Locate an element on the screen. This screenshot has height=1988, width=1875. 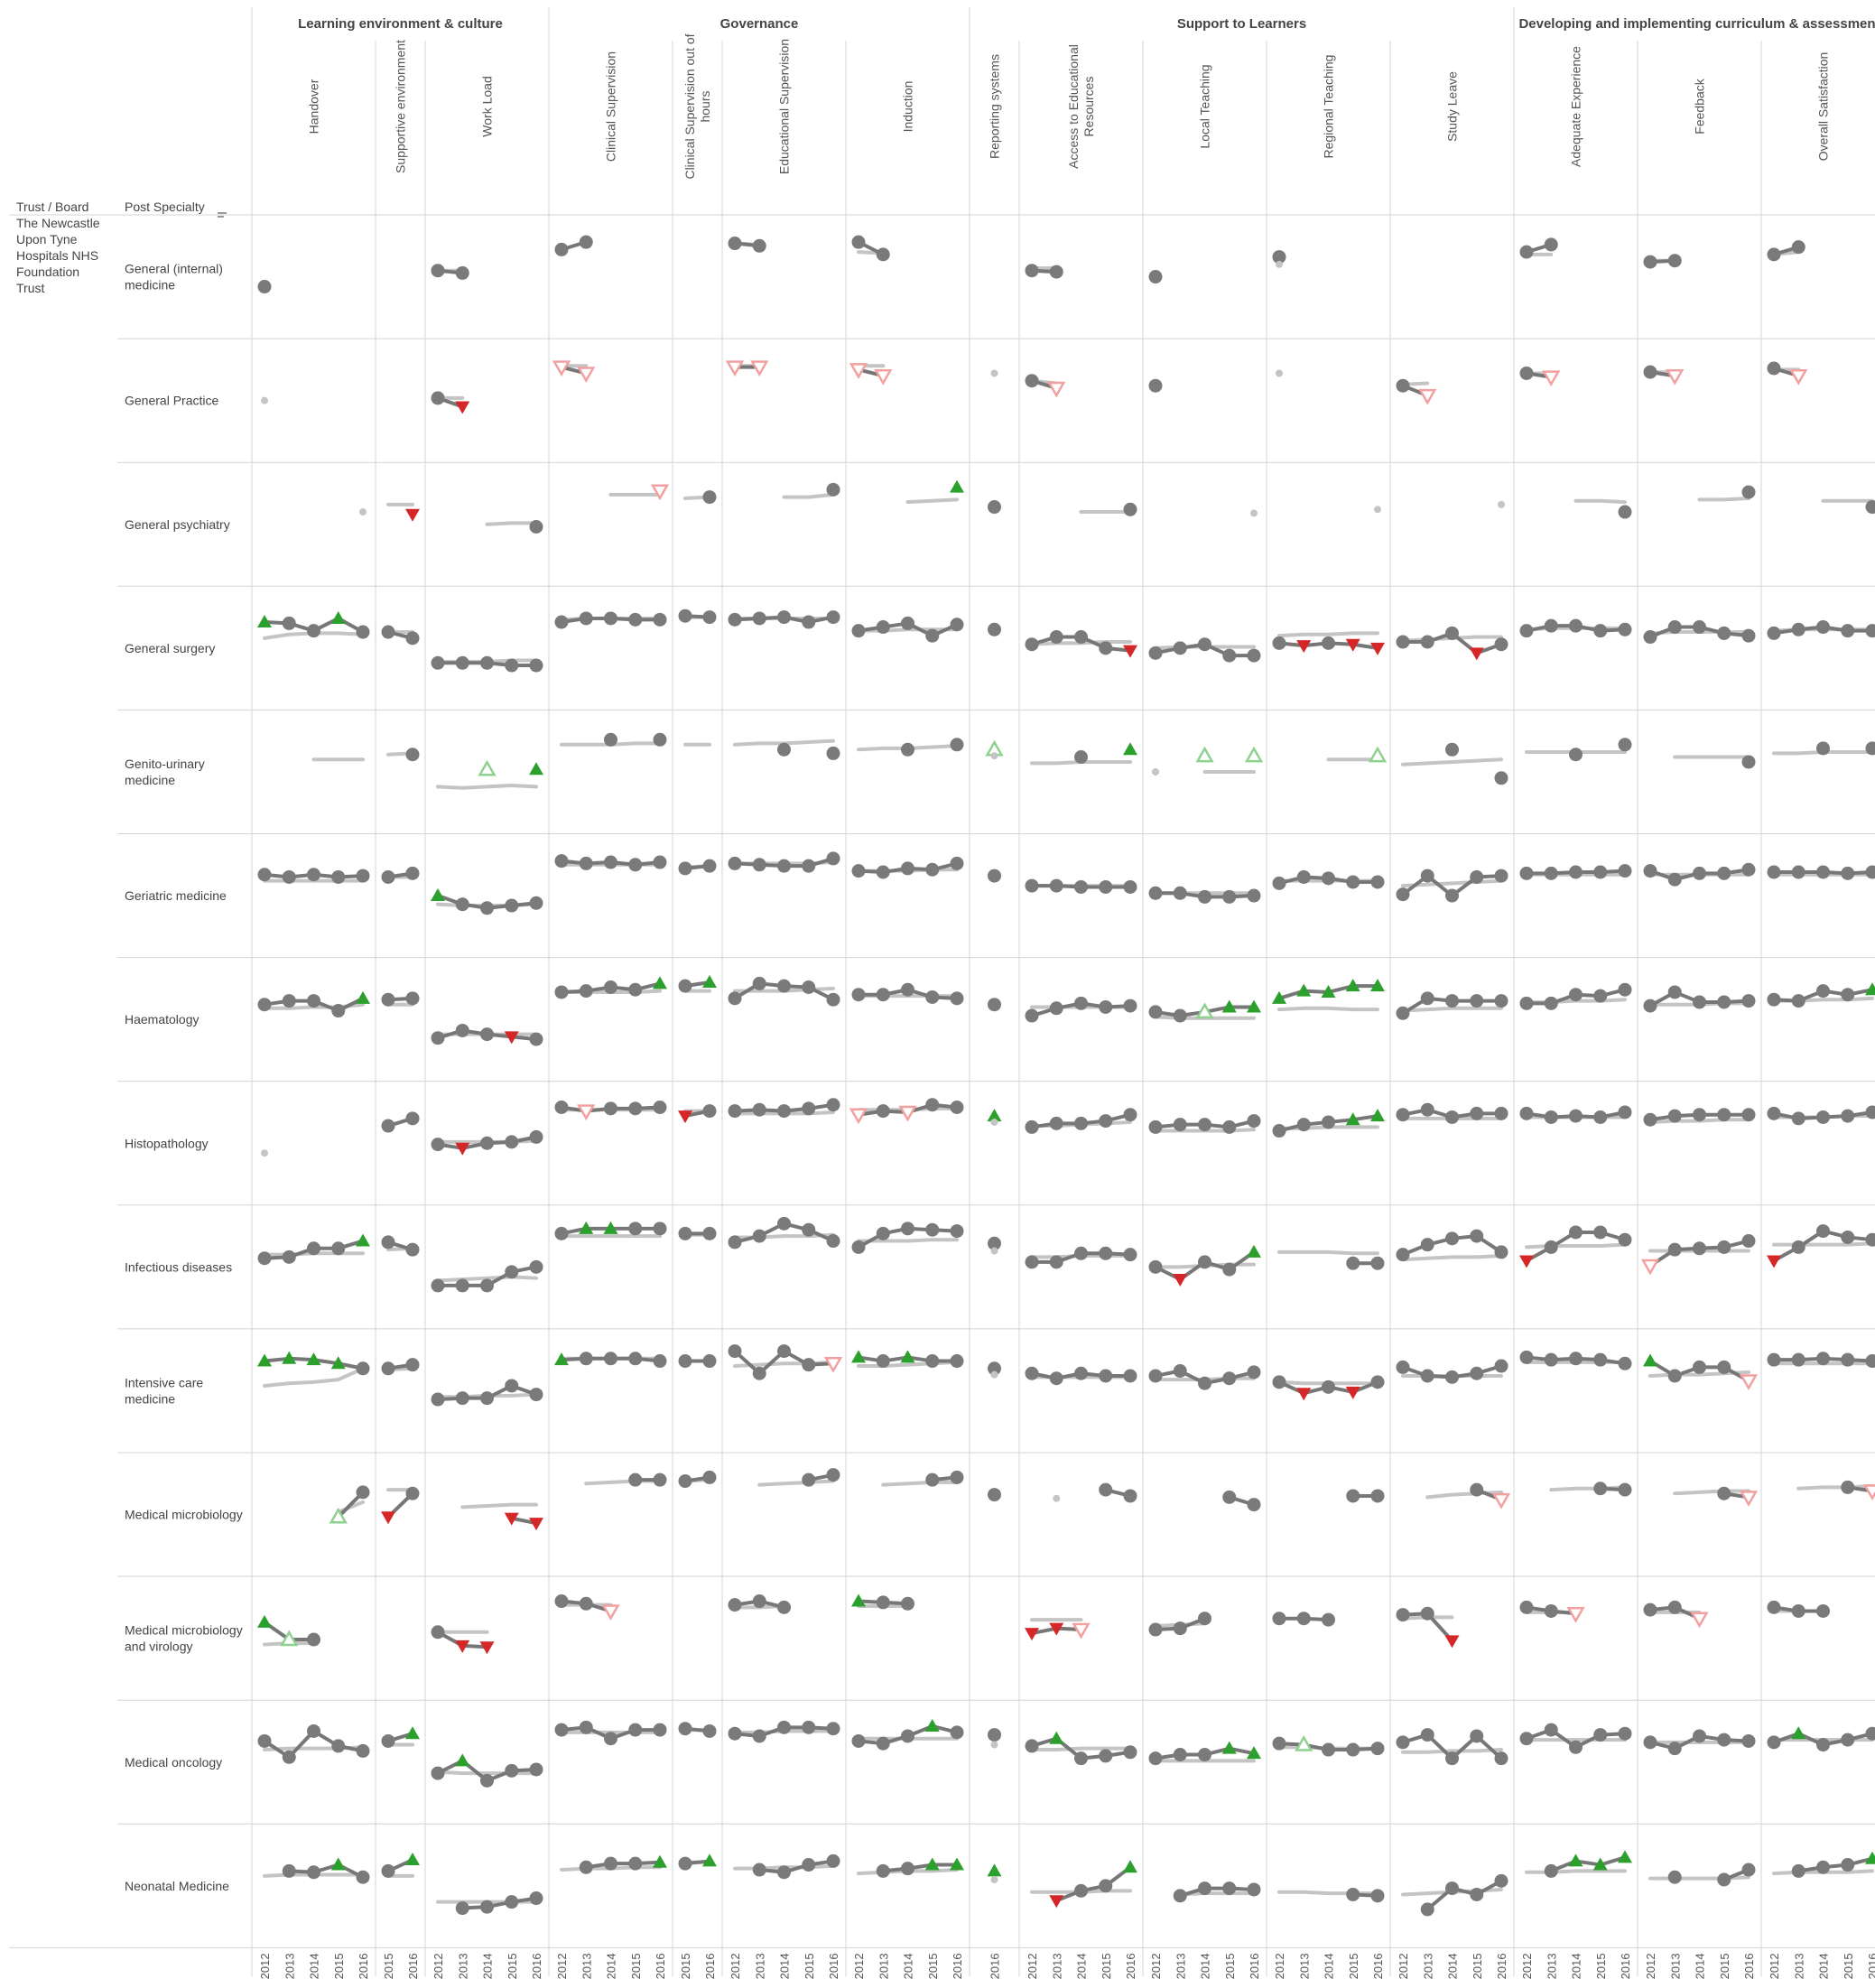
year-tick-label: 2015 is located at coordinates (512, 1966).